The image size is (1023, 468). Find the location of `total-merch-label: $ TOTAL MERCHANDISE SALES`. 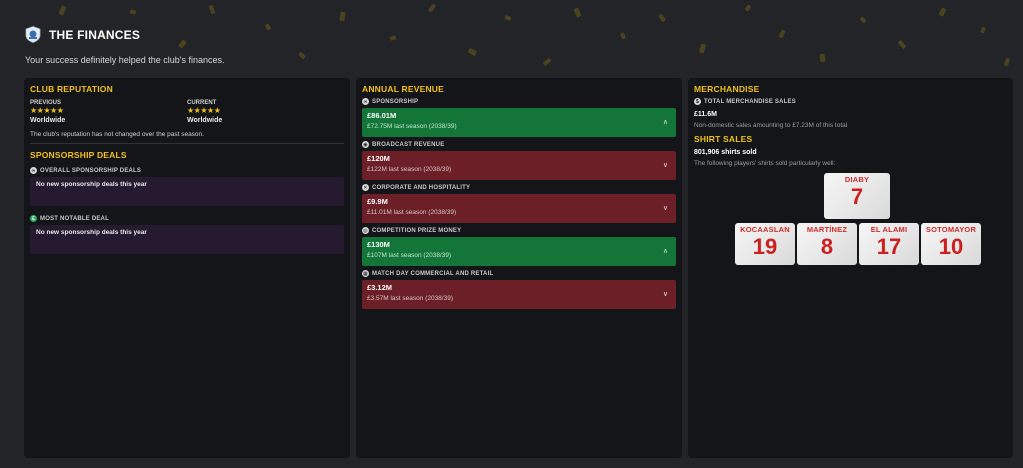

total-merch-label: $ TOTAL MERCHANDISE SALES is located at coordinates (850, 101).